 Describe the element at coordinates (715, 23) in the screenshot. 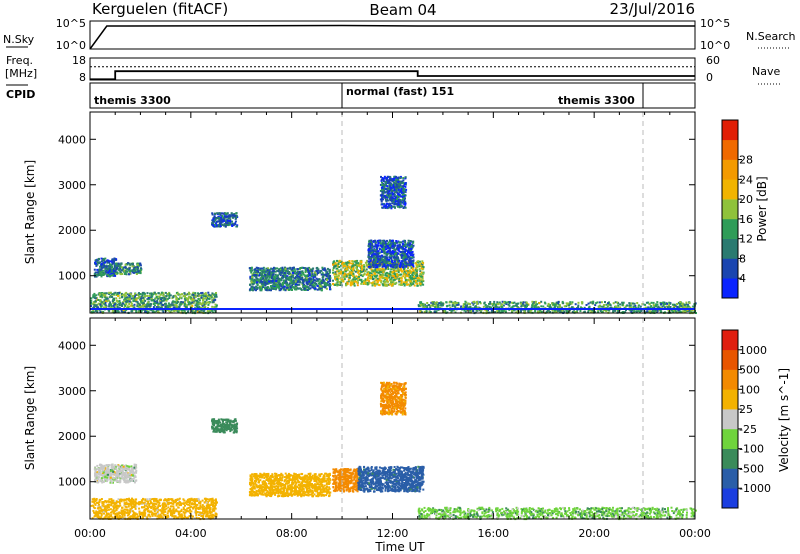

I see `nsearch-tick-top: 10^5` at that location.